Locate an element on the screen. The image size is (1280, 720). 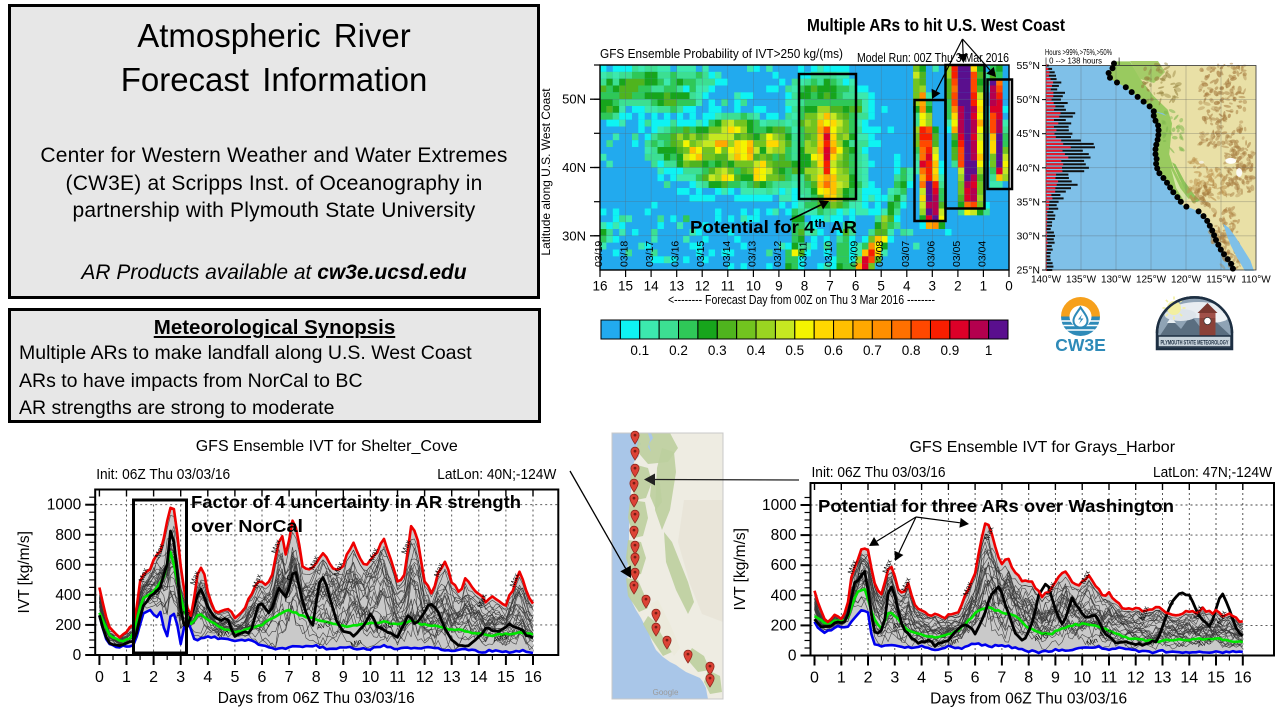
svg-text: 03/15 is located at coordinates (701, 254).